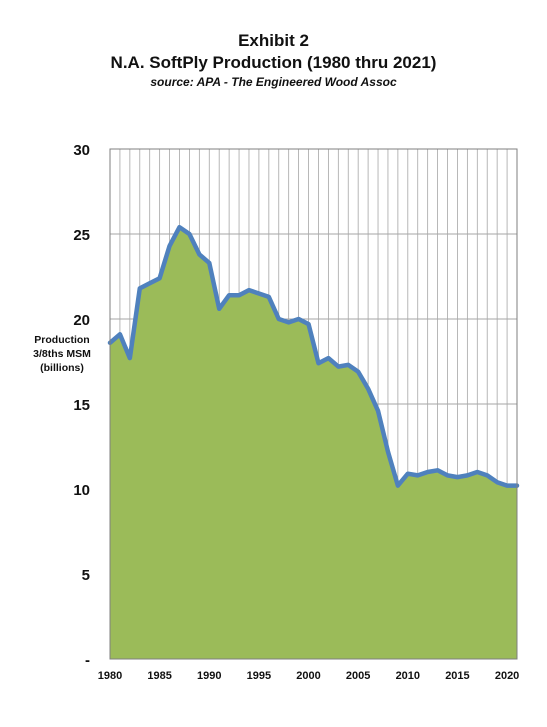  Describe the element at coordinates (110, 676) in the screenshot. I see `x-tick-label: 1980` at that location.